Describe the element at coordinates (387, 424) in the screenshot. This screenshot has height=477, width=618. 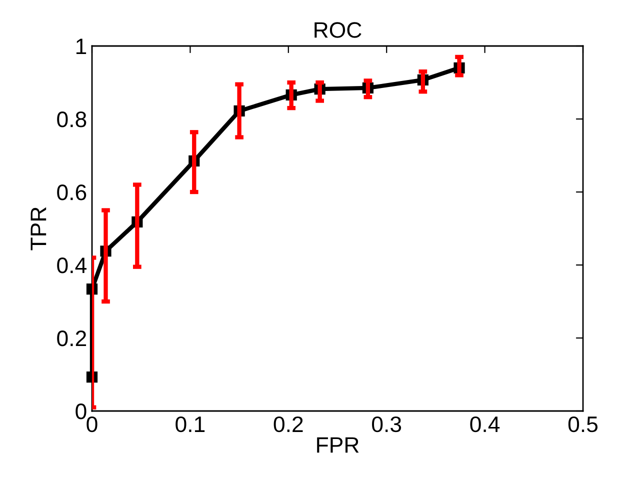
I see `x-tick-label: 0.3` at that location.